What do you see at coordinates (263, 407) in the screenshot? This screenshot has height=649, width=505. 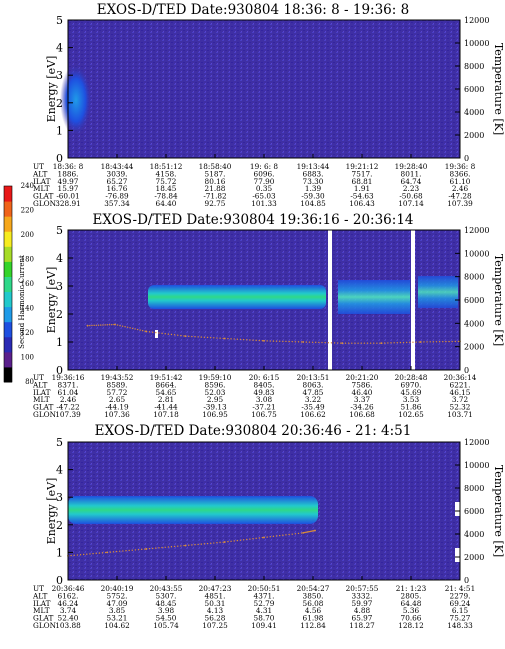 I see `table-cell: -37.21` at bounding box center [263, 407].